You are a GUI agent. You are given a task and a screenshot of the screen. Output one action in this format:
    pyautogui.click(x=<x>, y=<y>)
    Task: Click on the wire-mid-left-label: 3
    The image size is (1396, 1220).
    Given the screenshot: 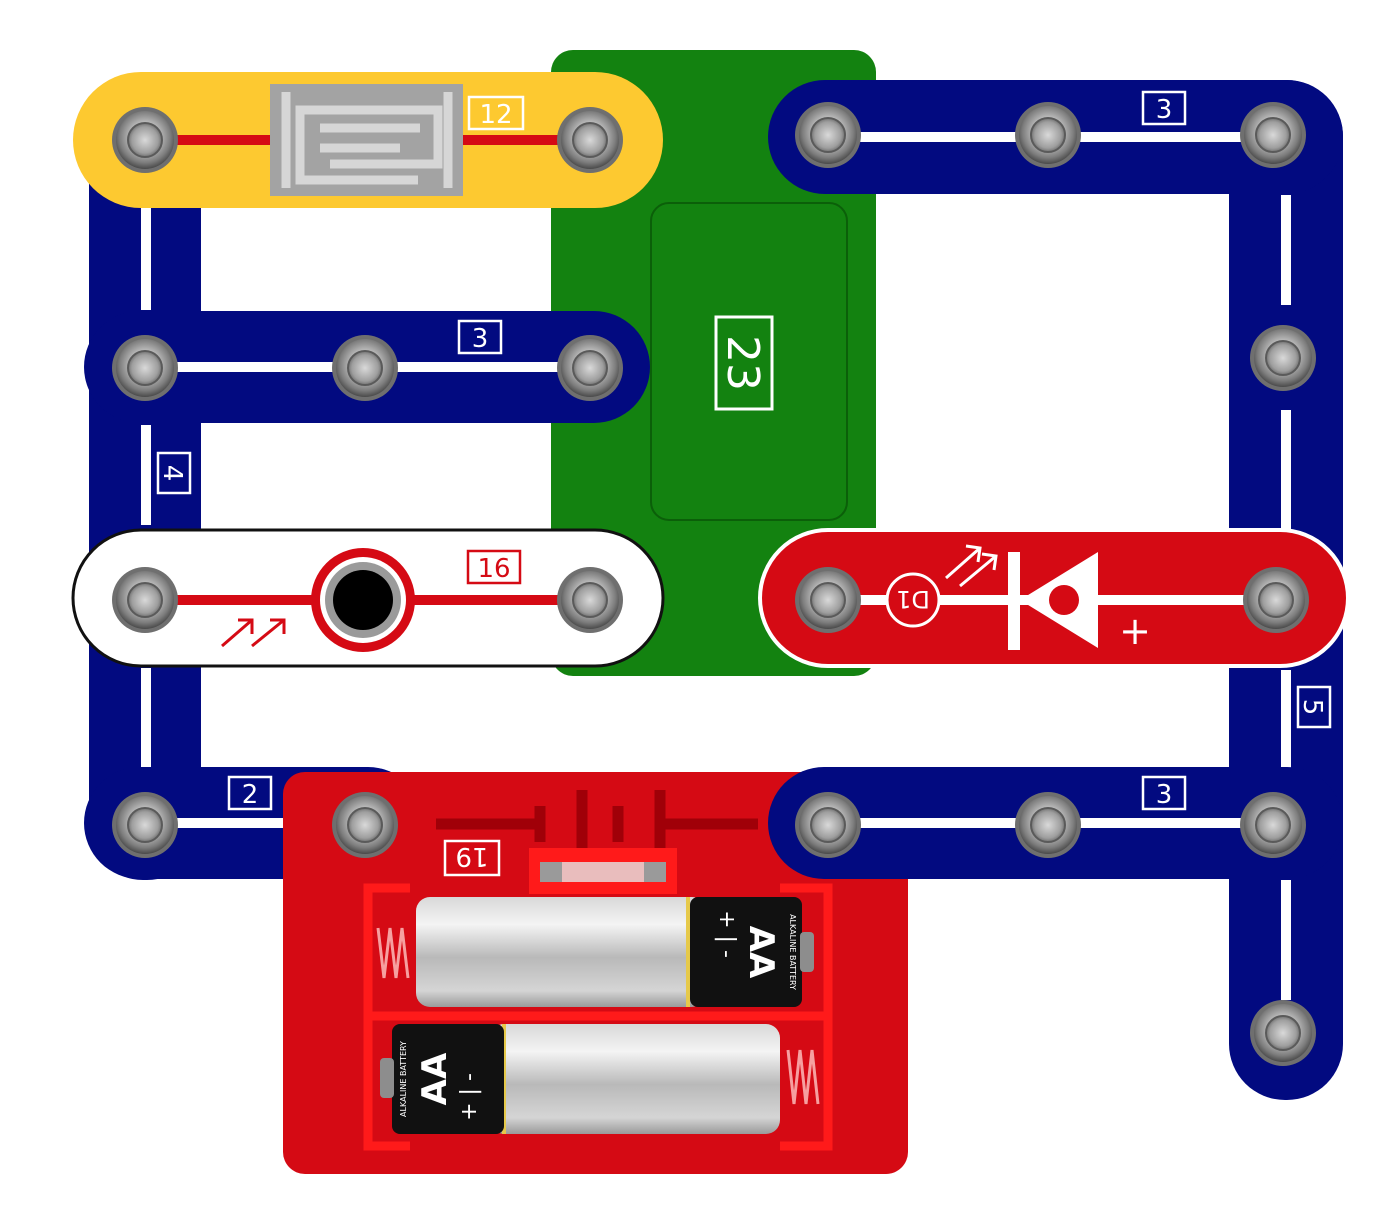 What is the action you would take?
    pyautogui.click(x=480, y=339)
    